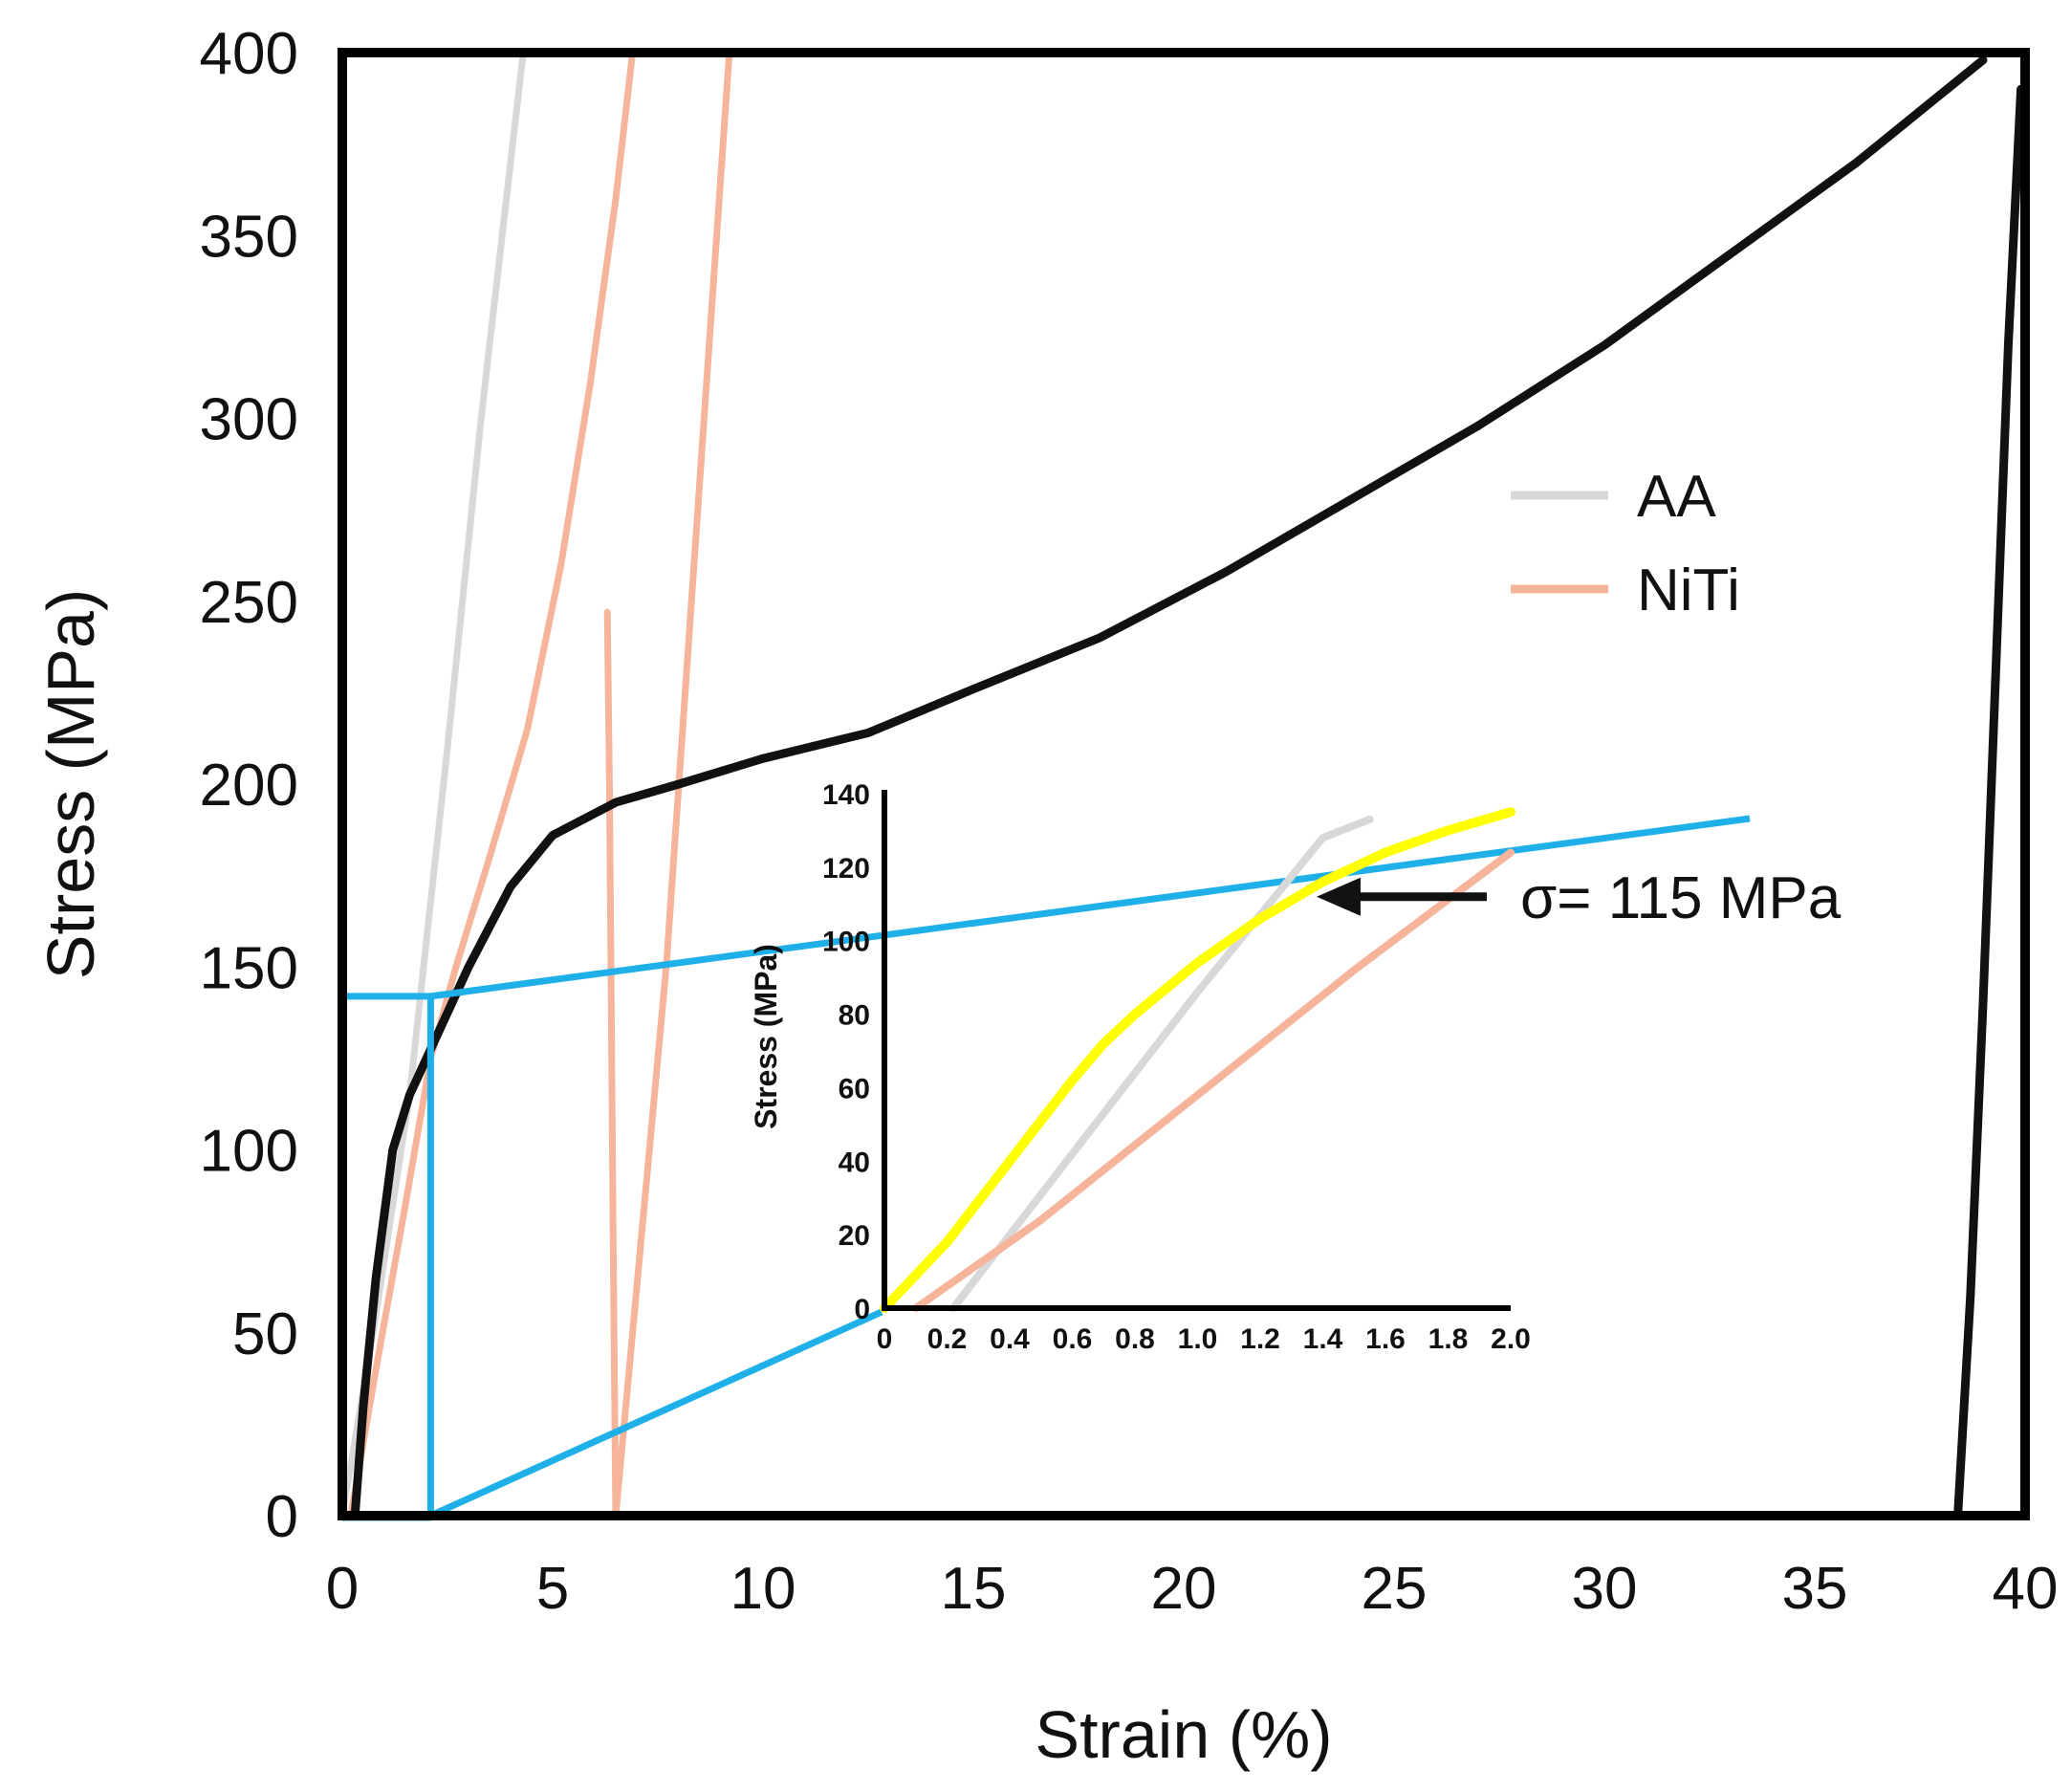 The image size is (2071, 1792). I want to click on inset-x-tick-label: 1.4, so click(1323, 1339).